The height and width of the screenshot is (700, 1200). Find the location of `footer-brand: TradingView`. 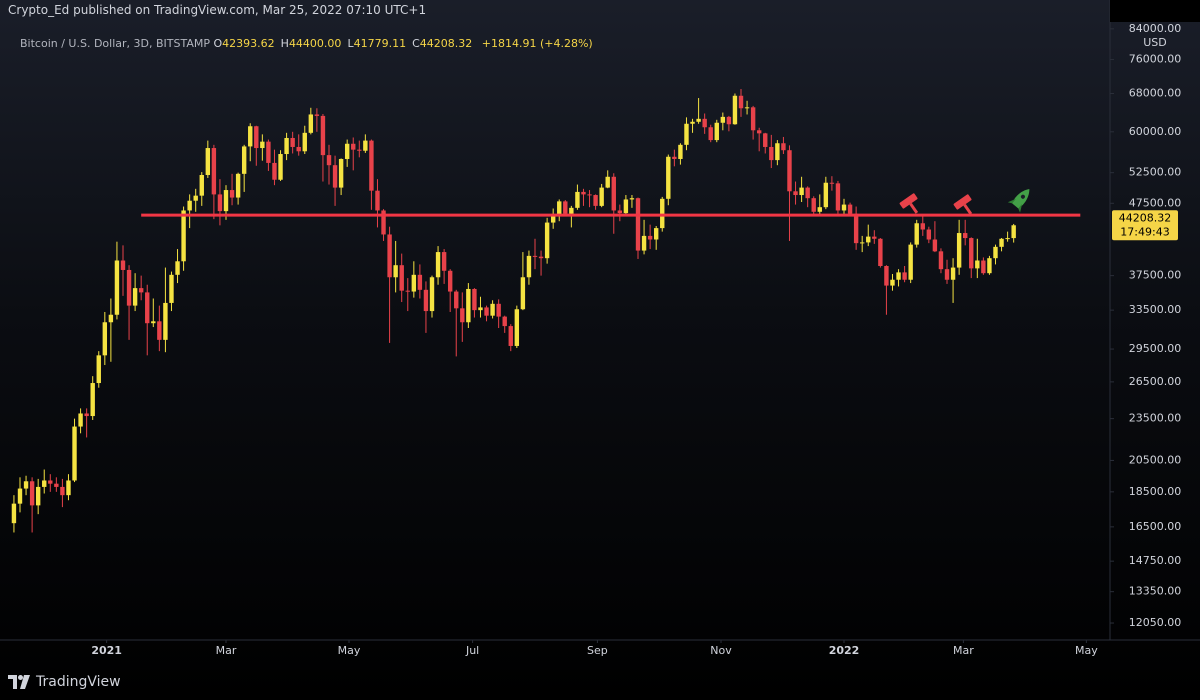

footer-brand: TradingView is located at coordinates (64, 682).